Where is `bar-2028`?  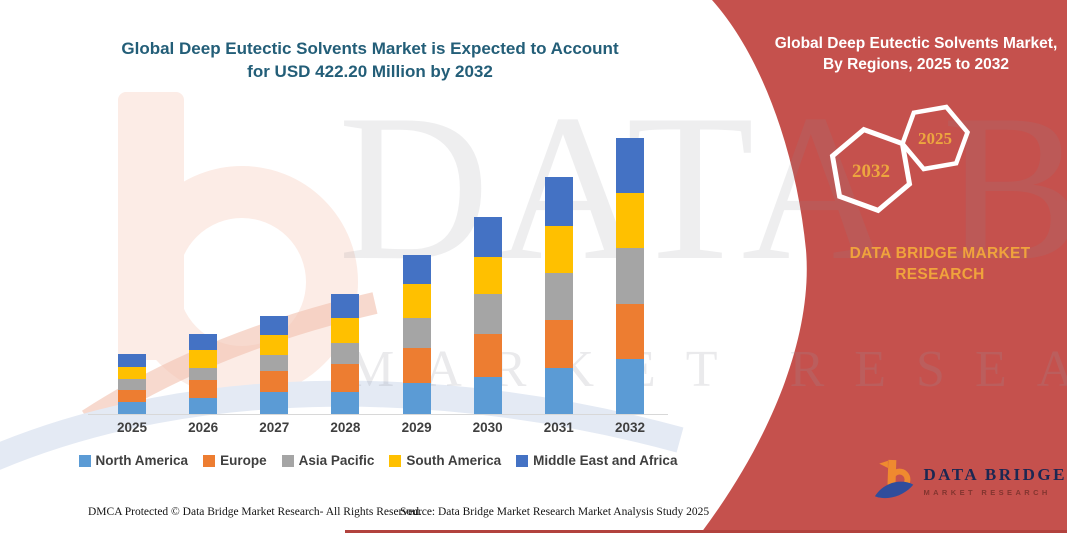 bar-2028 is located at coordinates (345, 354).